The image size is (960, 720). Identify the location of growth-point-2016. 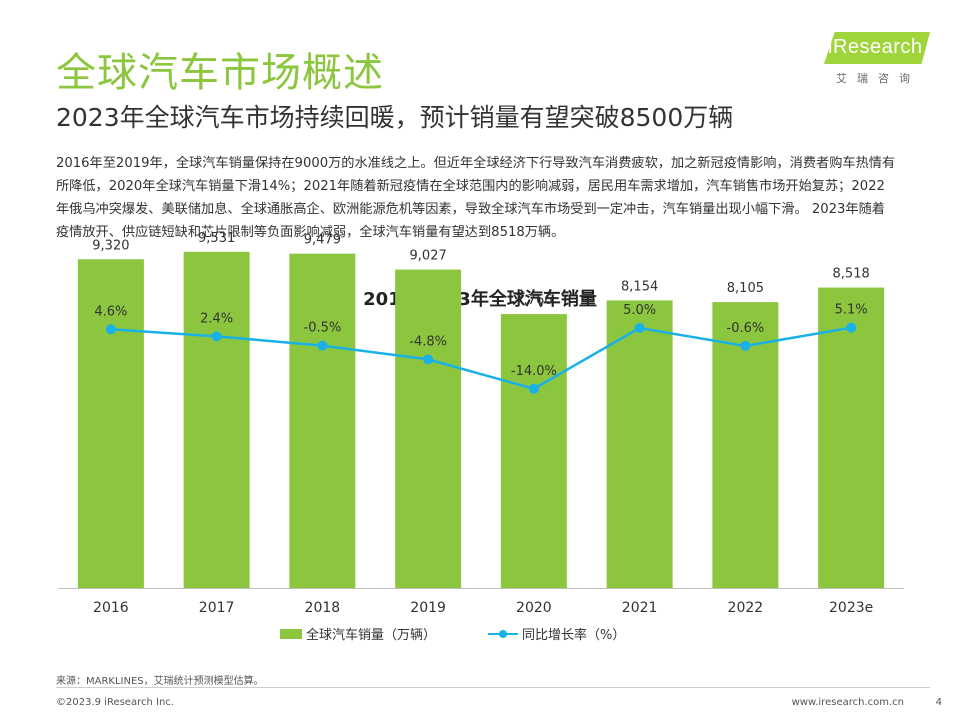
(110, 329).